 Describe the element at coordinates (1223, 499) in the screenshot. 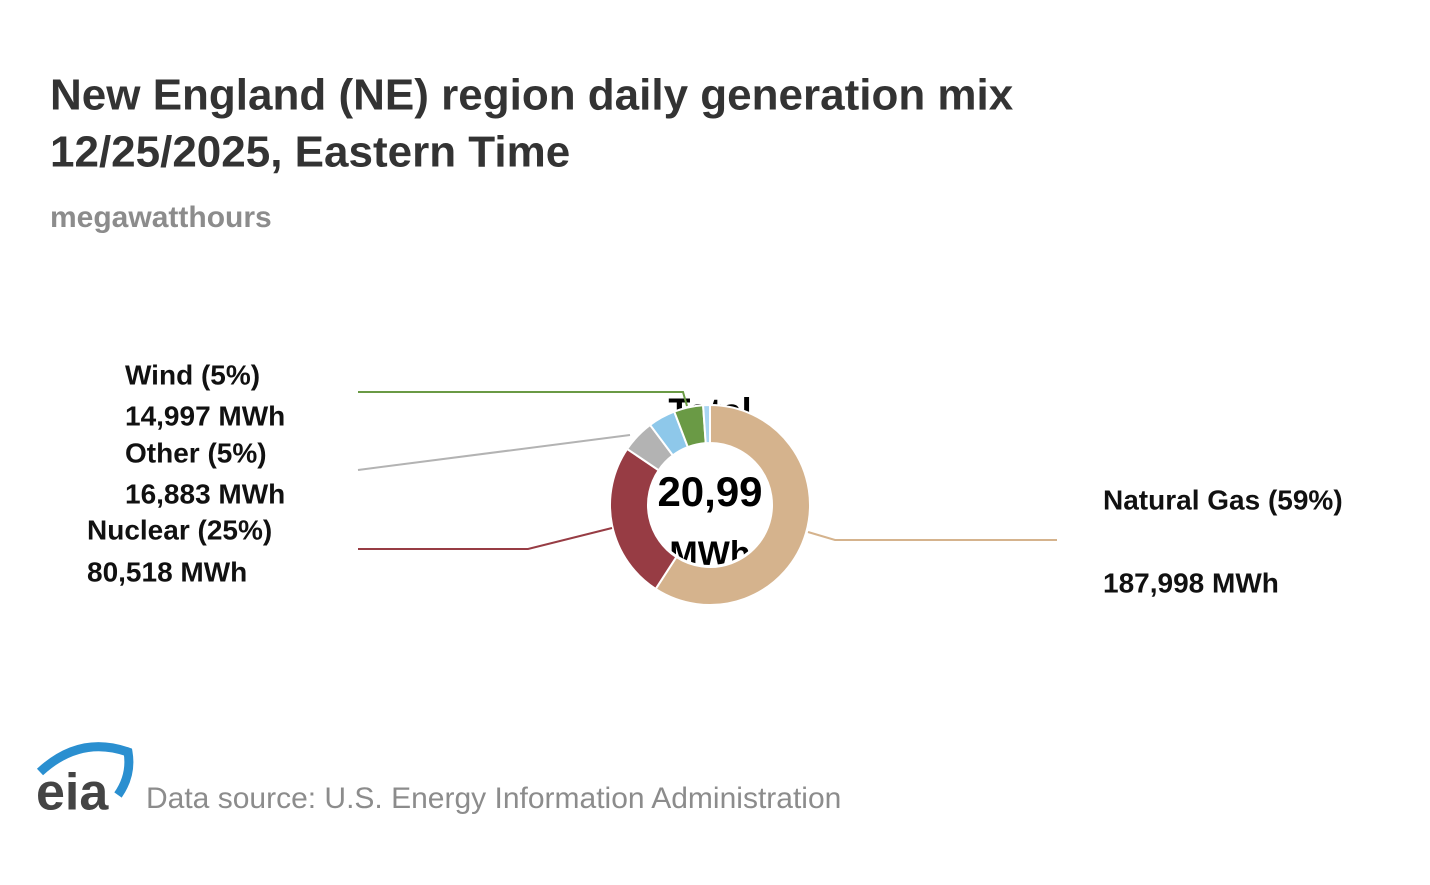

I see `segment-label: Natural Gas (59%)` at that location.